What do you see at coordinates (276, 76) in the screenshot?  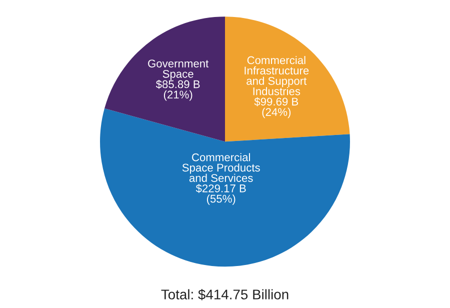 I see `slice-label: Commercial Infrastructure and Support Industries` at bounding box center [276, 76].